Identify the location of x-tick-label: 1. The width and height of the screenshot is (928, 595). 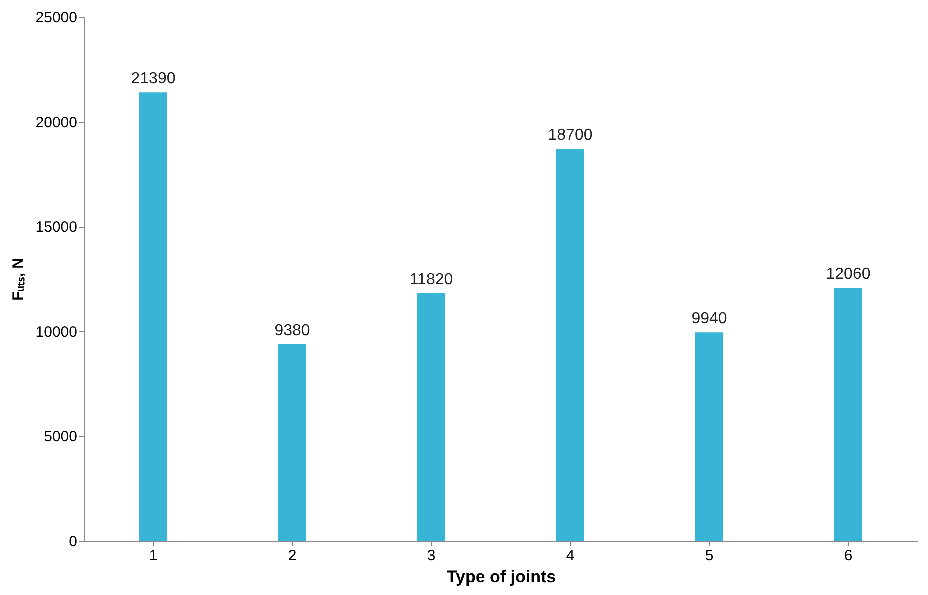
(153, 556).